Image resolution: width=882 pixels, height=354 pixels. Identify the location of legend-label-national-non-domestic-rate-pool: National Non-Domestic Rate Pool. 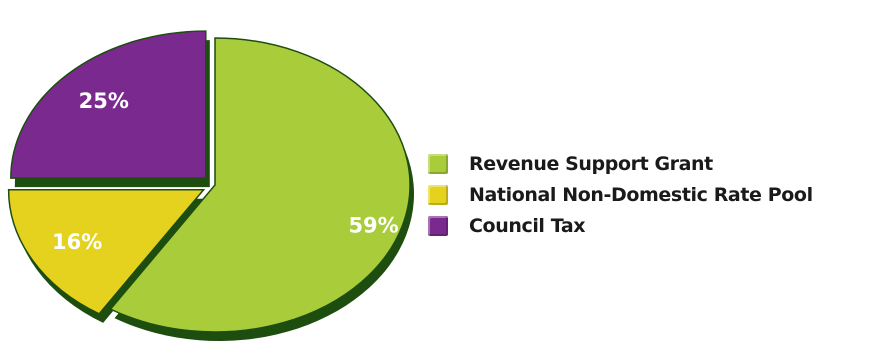
(641, 194).